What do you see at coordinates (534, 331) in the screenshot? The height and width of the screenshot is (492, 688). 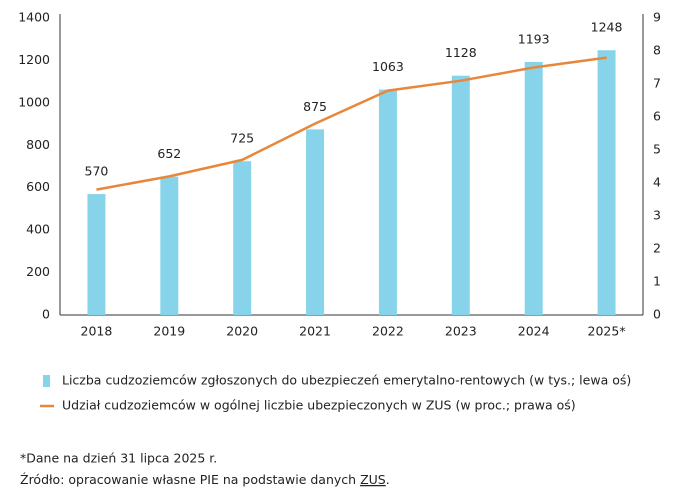 I see `x-tick-label: 2024` at bounding box center [534, 331].